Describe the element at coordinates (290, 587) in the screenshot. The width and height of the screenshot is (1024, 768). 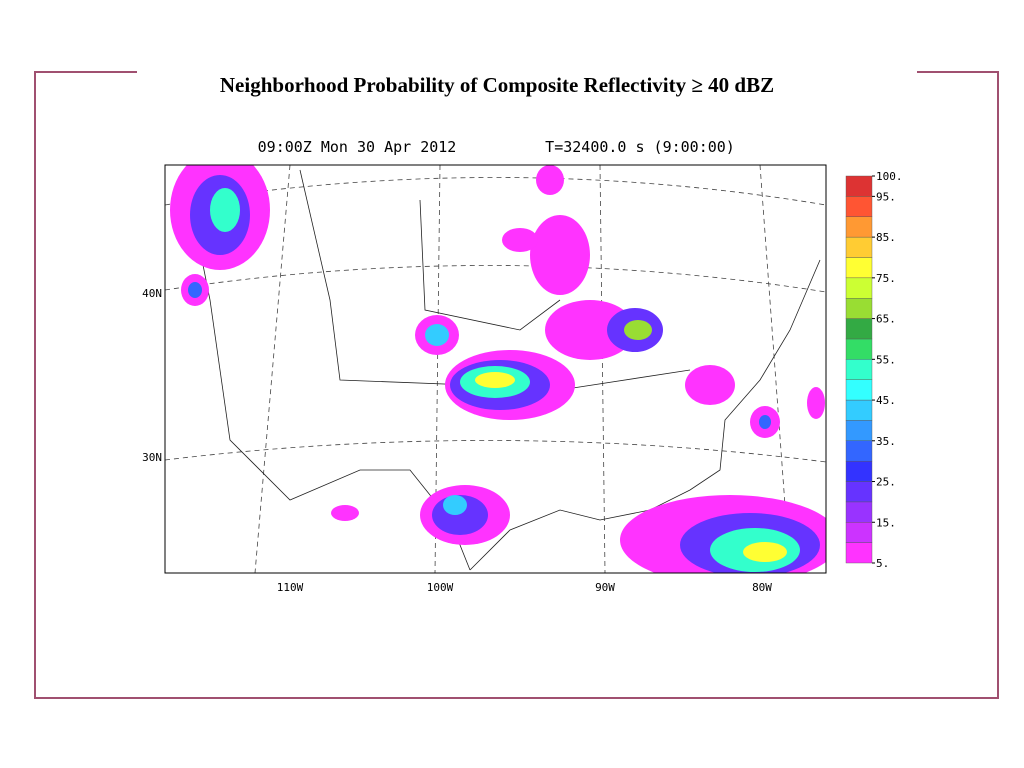
I see `lon-label: 110W` at that location.